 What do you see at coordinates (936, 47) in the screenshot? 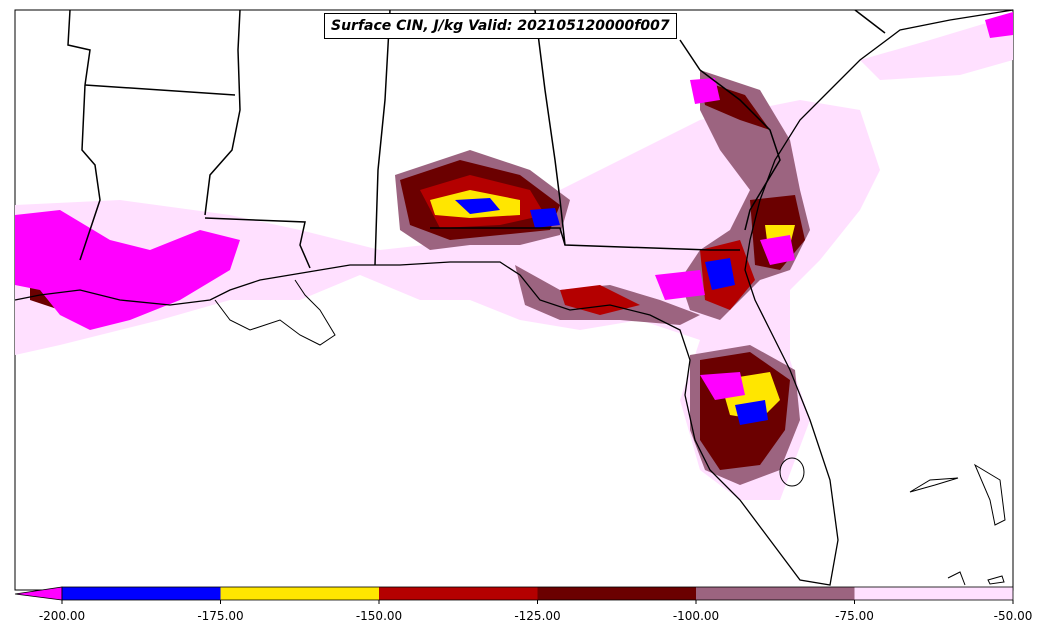
I see `cin-band-light-pink` at bounding box center [936, 47].